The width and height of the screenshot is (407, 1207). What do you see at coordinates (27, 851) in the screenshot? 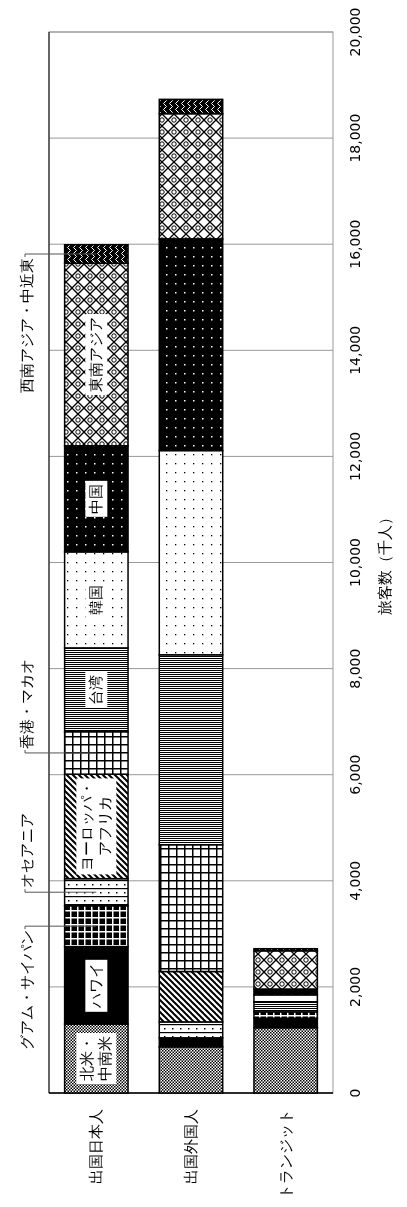
I see `text: オセアニア` at bounding box center [27, 851].